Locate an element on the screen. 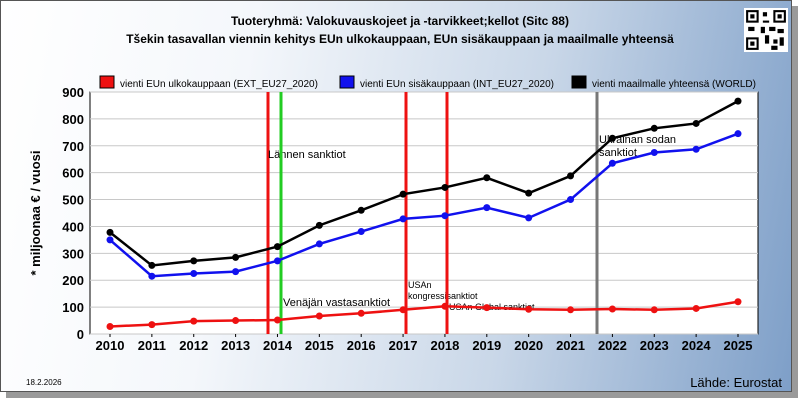 The image size is (800, 400). x-tick-label: 2010 is located at coordinates (110, 345).